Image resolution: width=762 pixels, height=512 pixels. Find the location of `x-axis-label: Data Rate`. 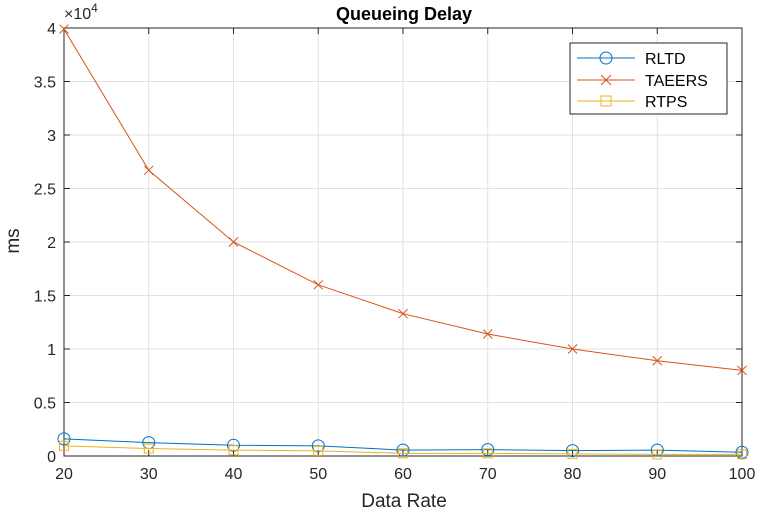

x-axis-label: Data Rate is located at coordinates (404, 501).